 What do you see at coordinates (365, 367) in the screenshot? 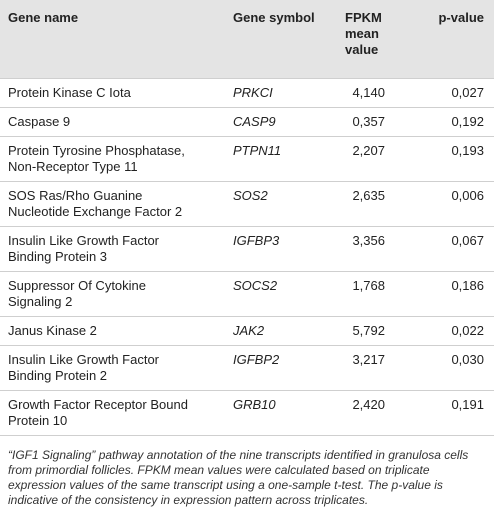
I see `fpkm-value: 3,217` at bounding box center [365, 367].